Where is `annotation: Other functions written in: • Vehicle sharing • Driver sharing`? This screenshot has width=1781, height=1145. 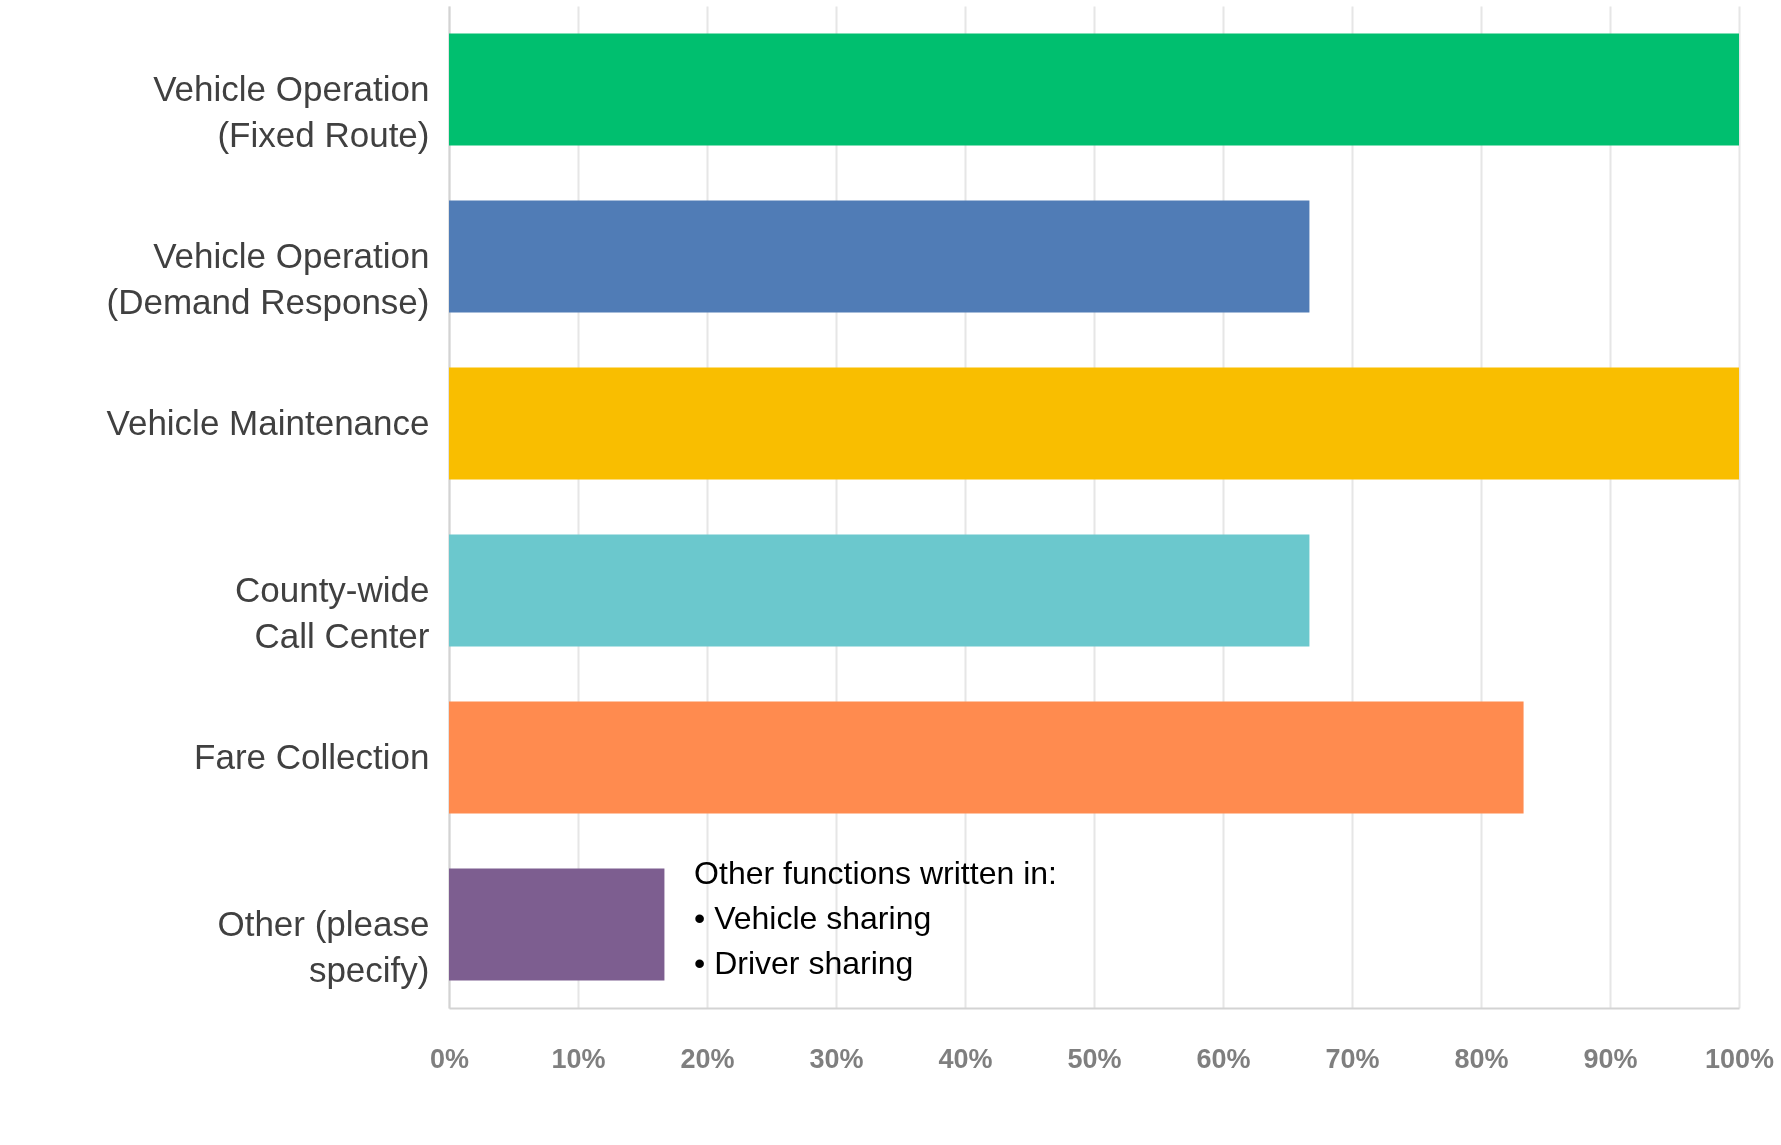
annotation: Other functions written in: • Vehicle sharing • Driver sharing is located at coordinates (875, 917).